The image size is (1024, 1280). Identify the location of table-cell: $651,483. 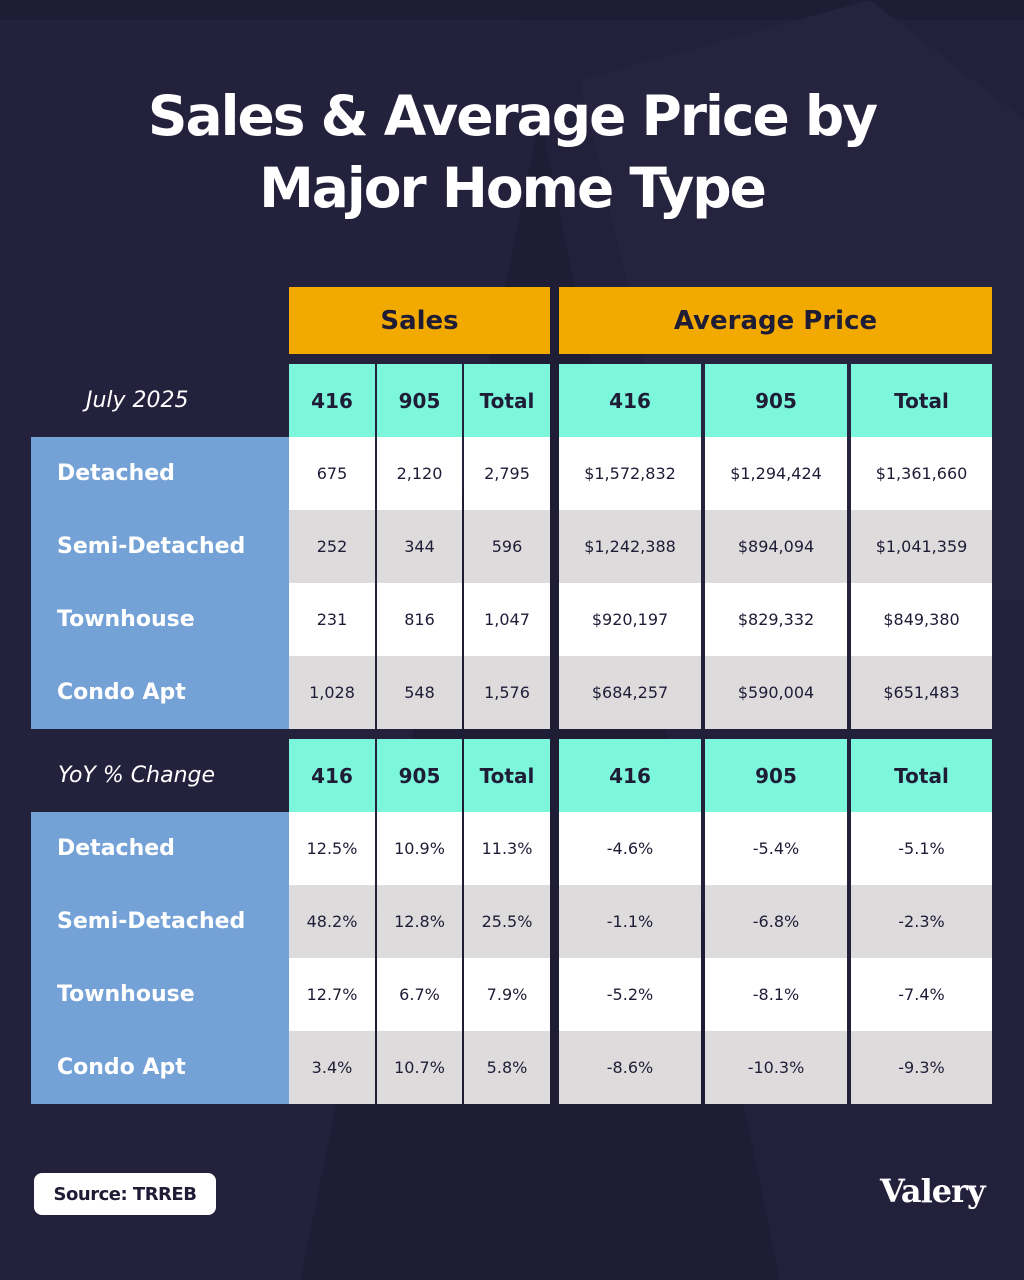
(921, 692).